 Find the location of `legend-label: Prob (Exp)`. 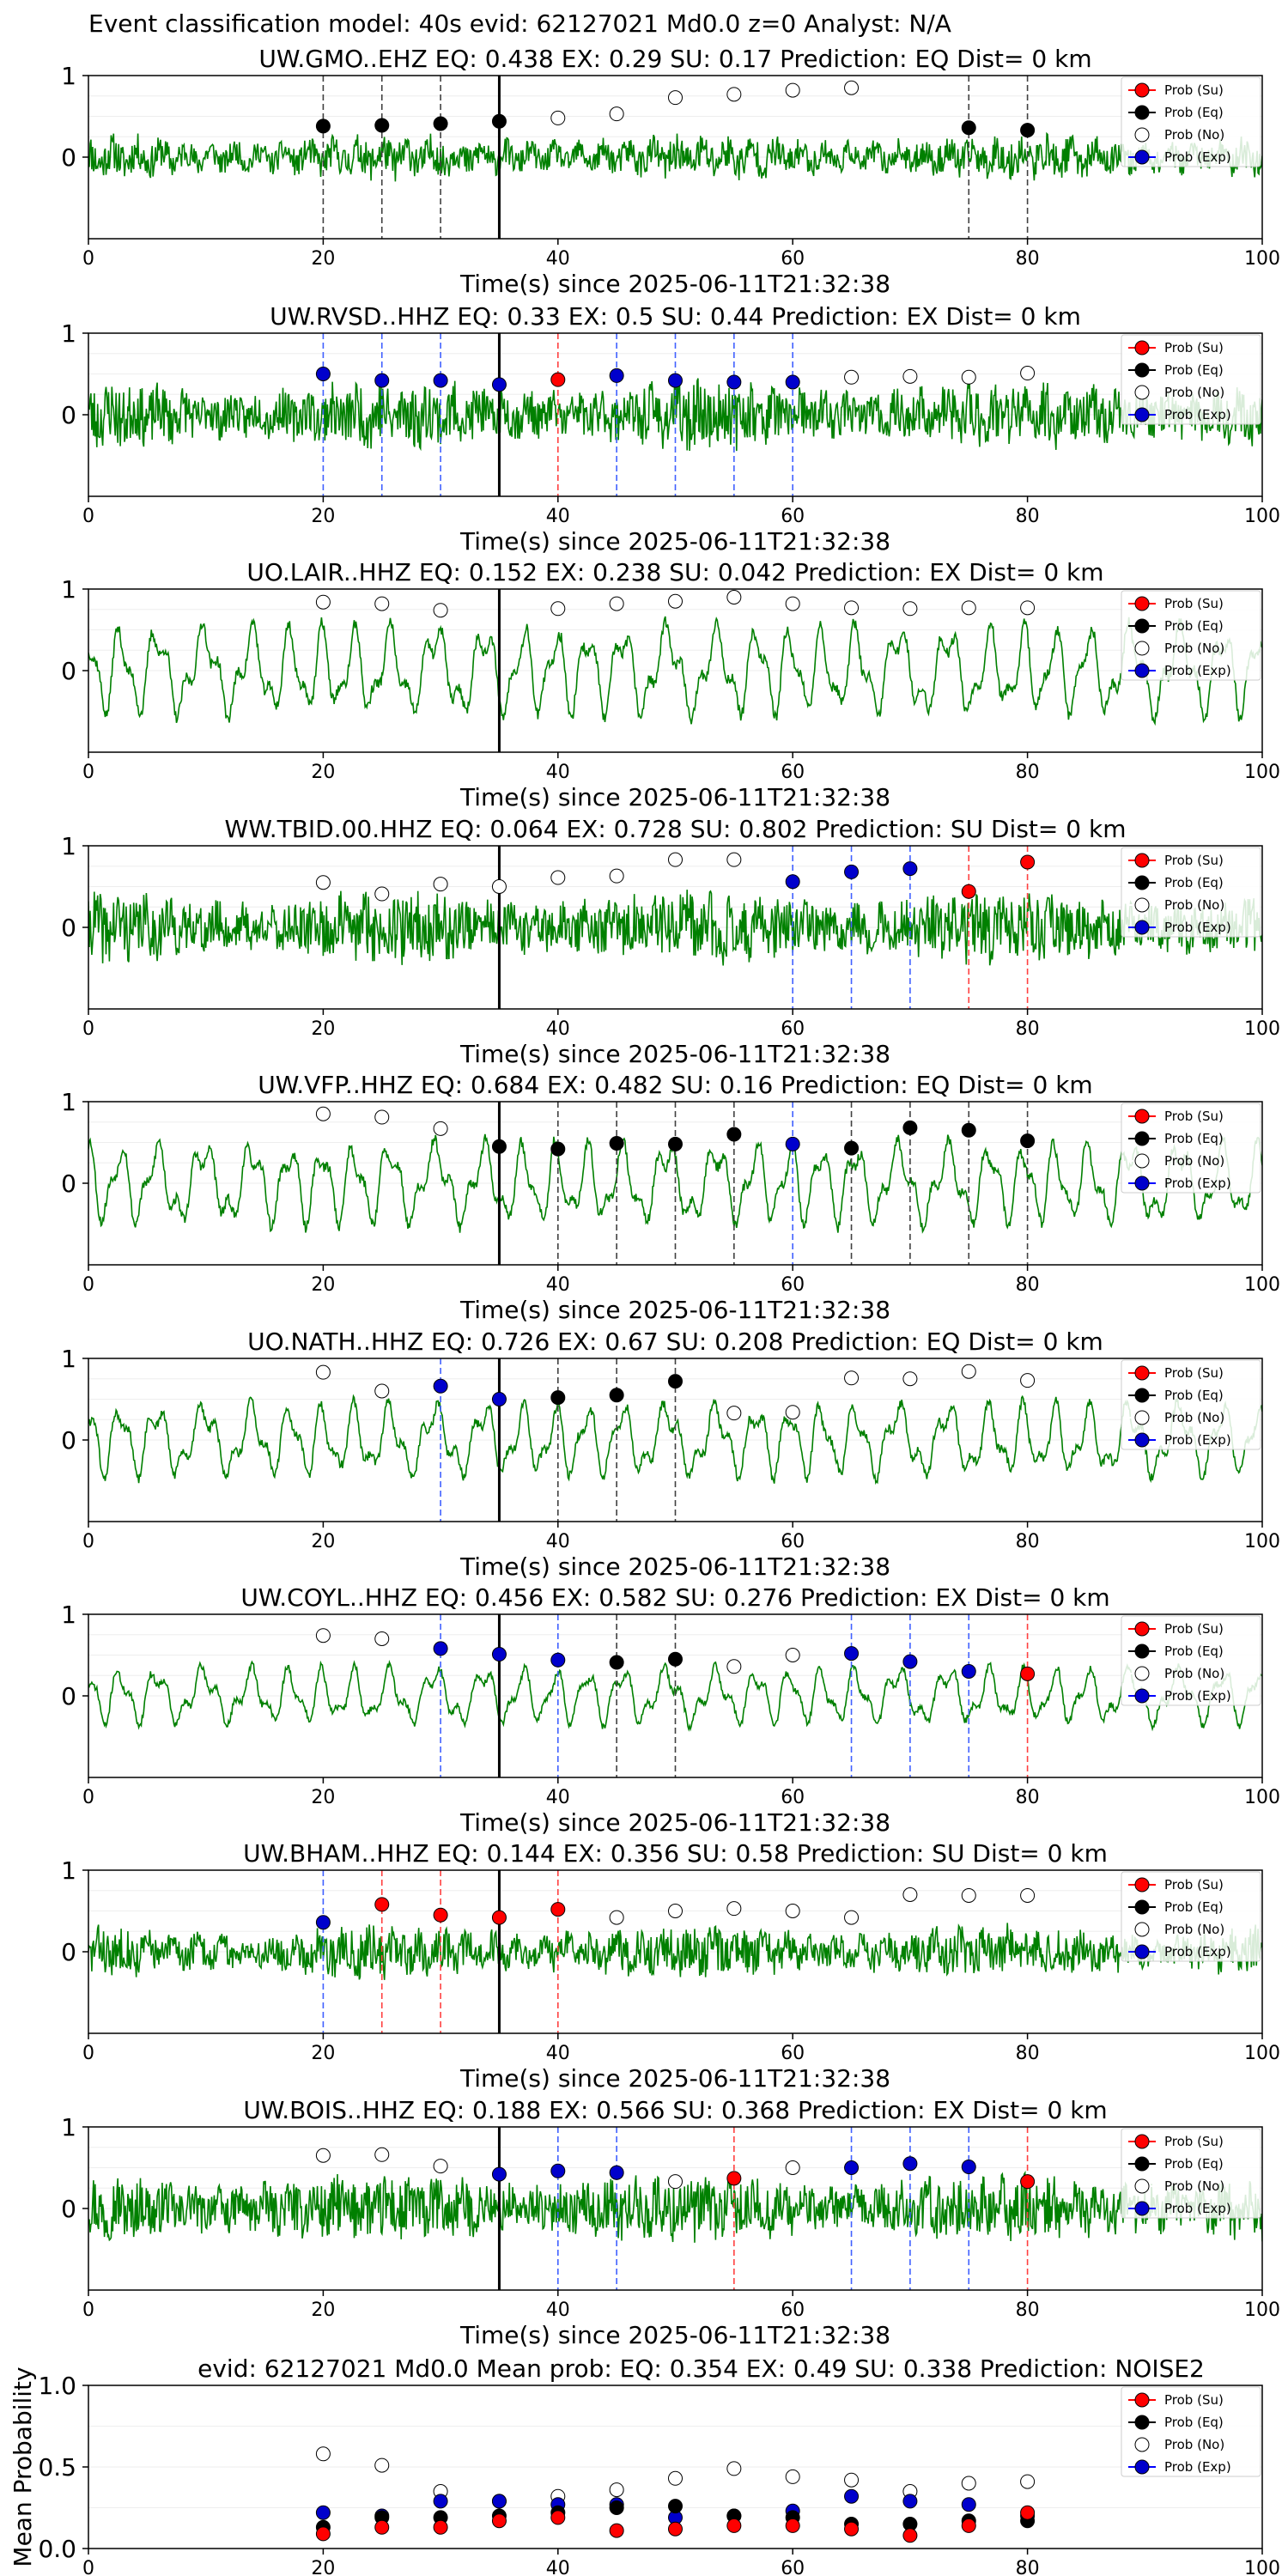

legend-label: Prob (Exp) is located at coordinates (1197, 1696).